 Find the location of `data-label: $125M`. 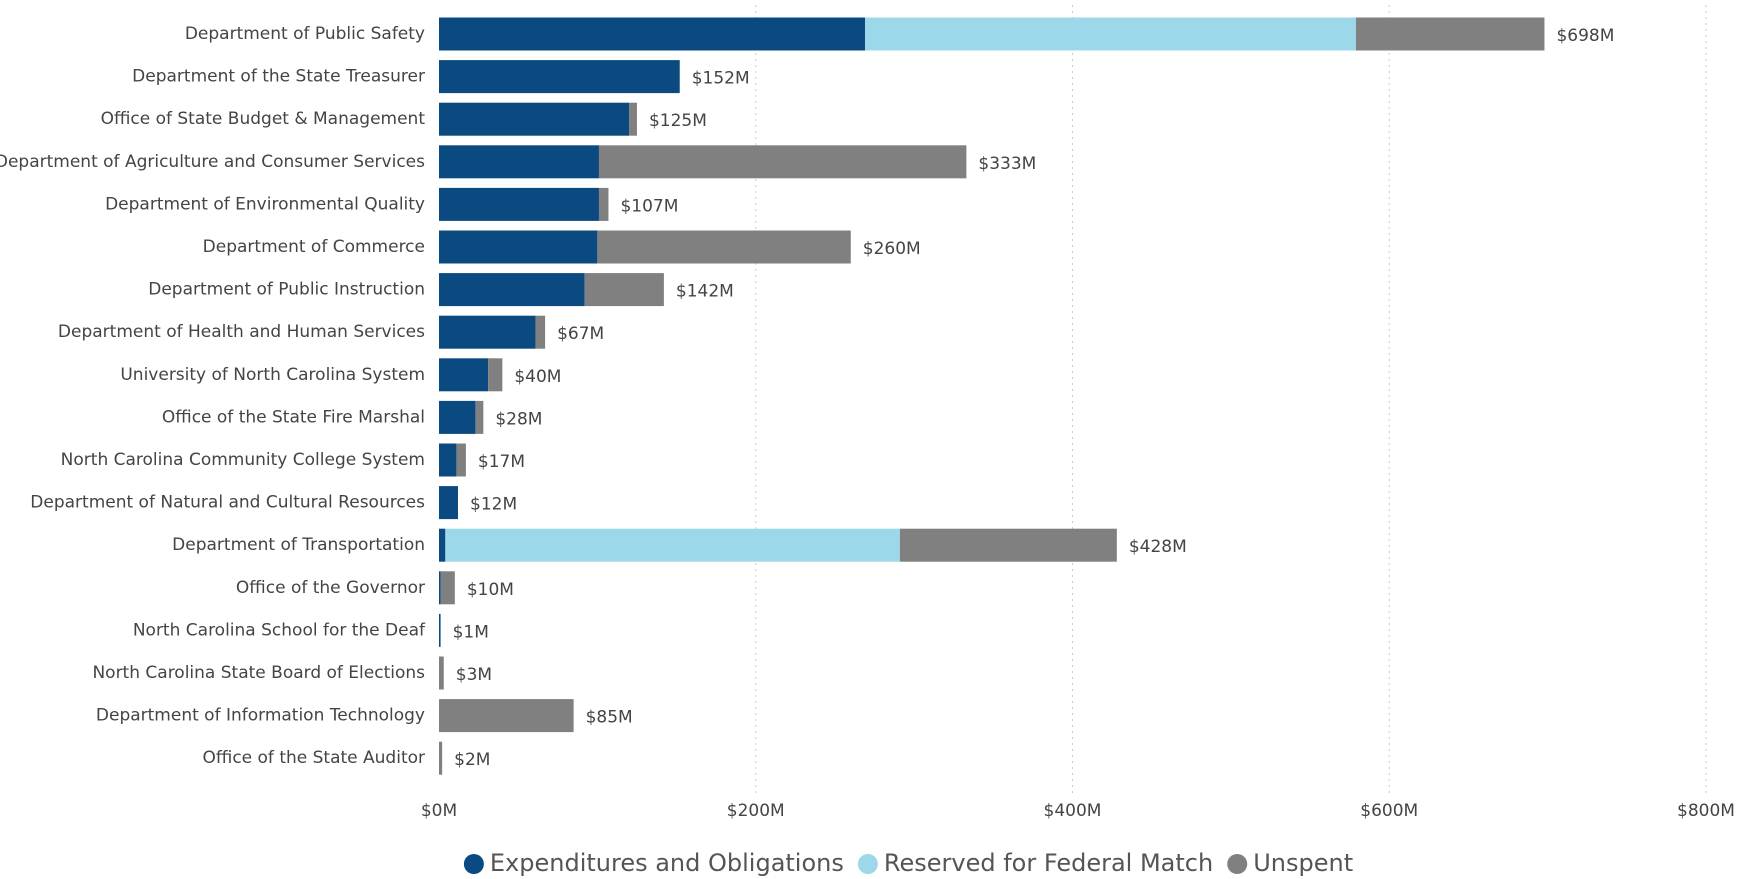

data-label: $125M is located at coordinates (678, 121).